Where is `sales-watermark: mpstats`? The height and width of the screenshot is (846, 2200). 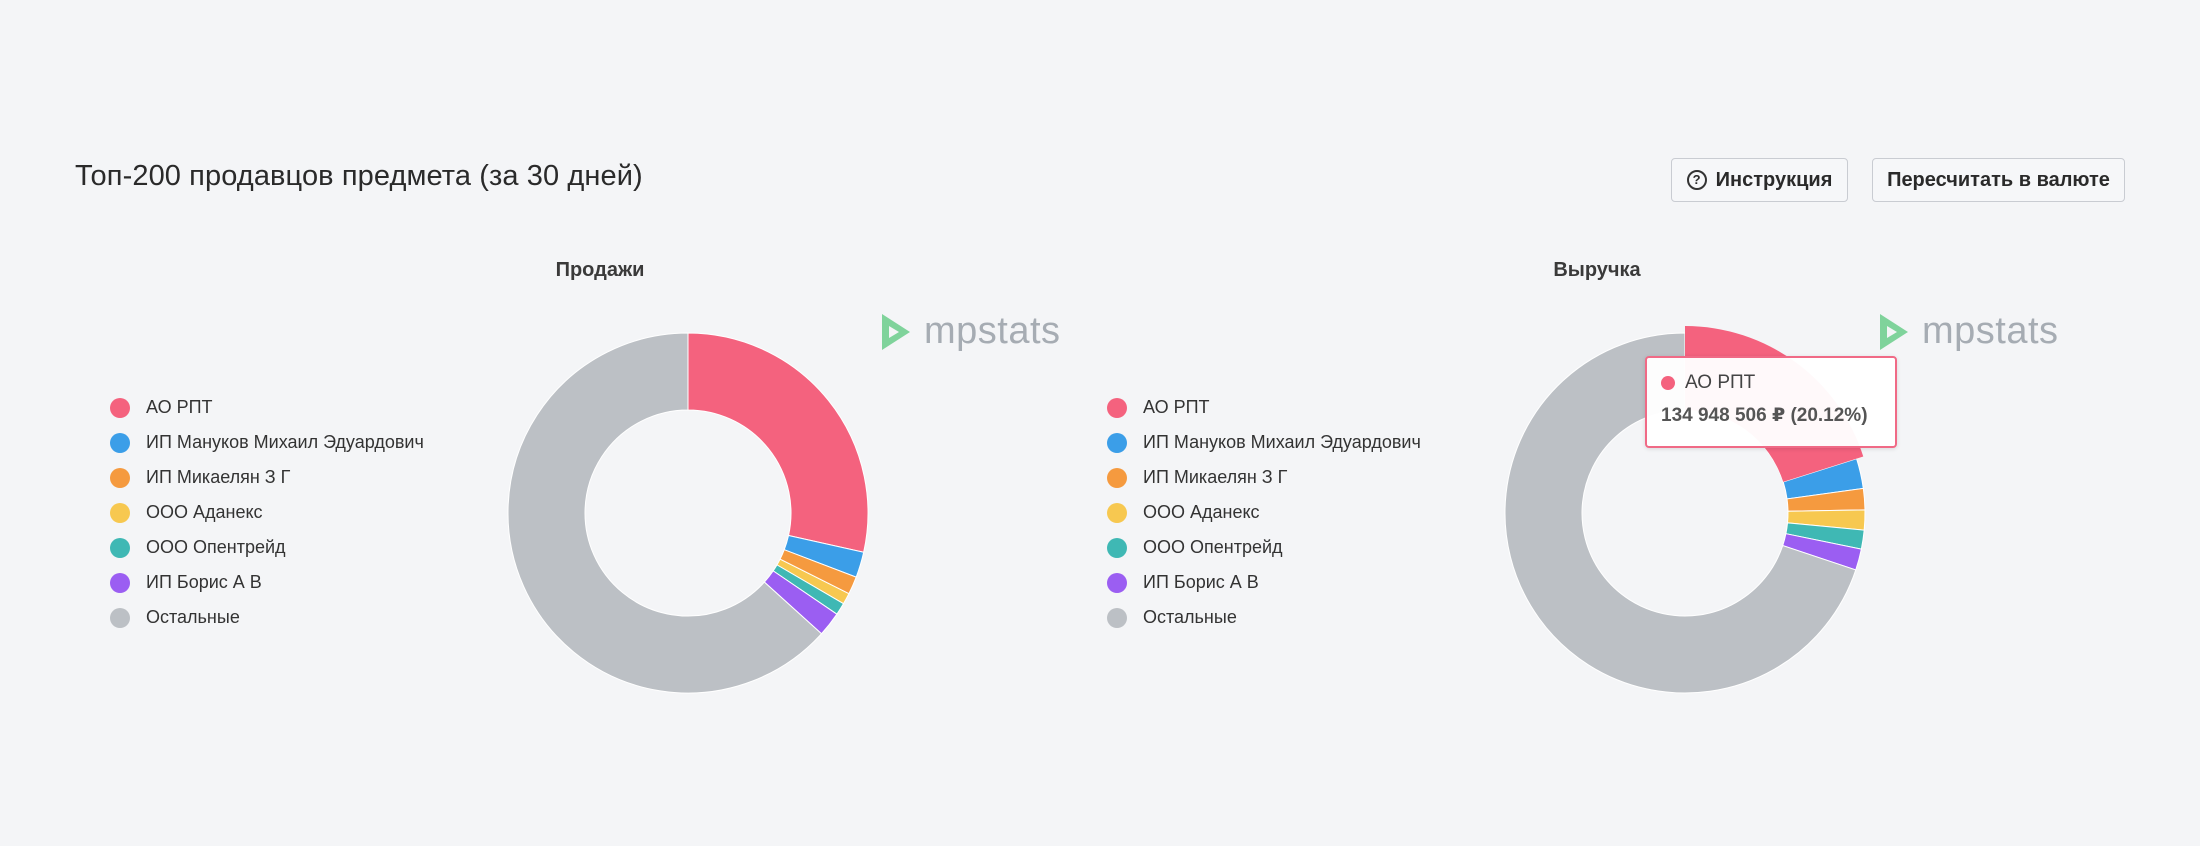 sales-watermark: mpstats is located at coordinates (970, 331).